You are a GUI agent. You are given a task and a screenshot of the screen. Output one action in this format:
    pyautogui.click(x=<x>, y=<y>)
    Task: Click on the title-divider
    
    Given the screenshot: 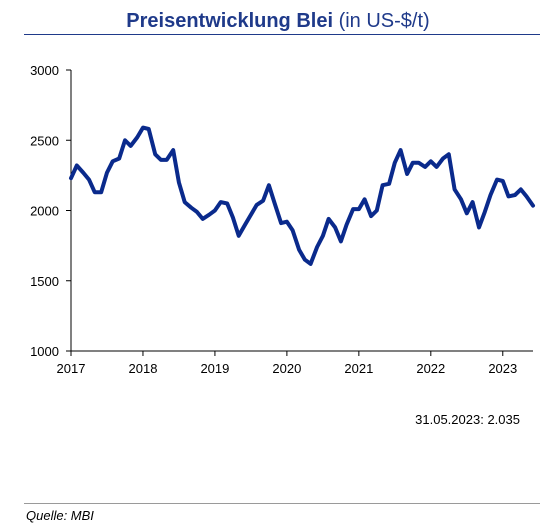 What is the action you would take?
    pyautogui.click(x=282, y=34)
    